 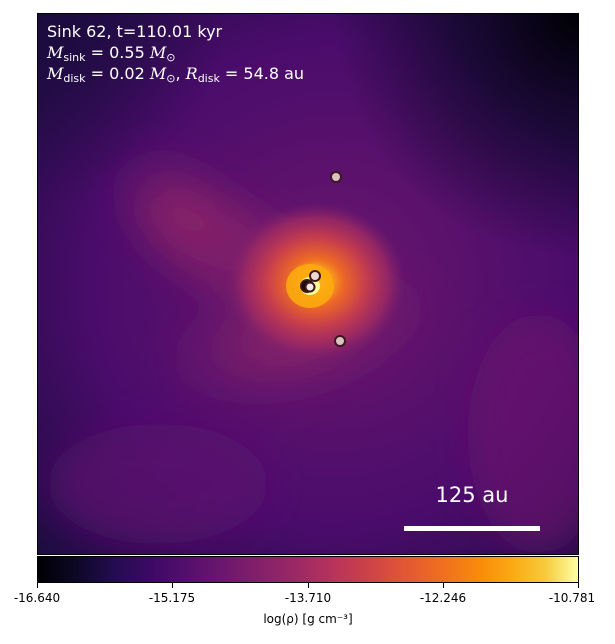 What do you see at coordinates (308, 569) in the screenshot?
I see `colorbar` at bounding box center [308, 569].